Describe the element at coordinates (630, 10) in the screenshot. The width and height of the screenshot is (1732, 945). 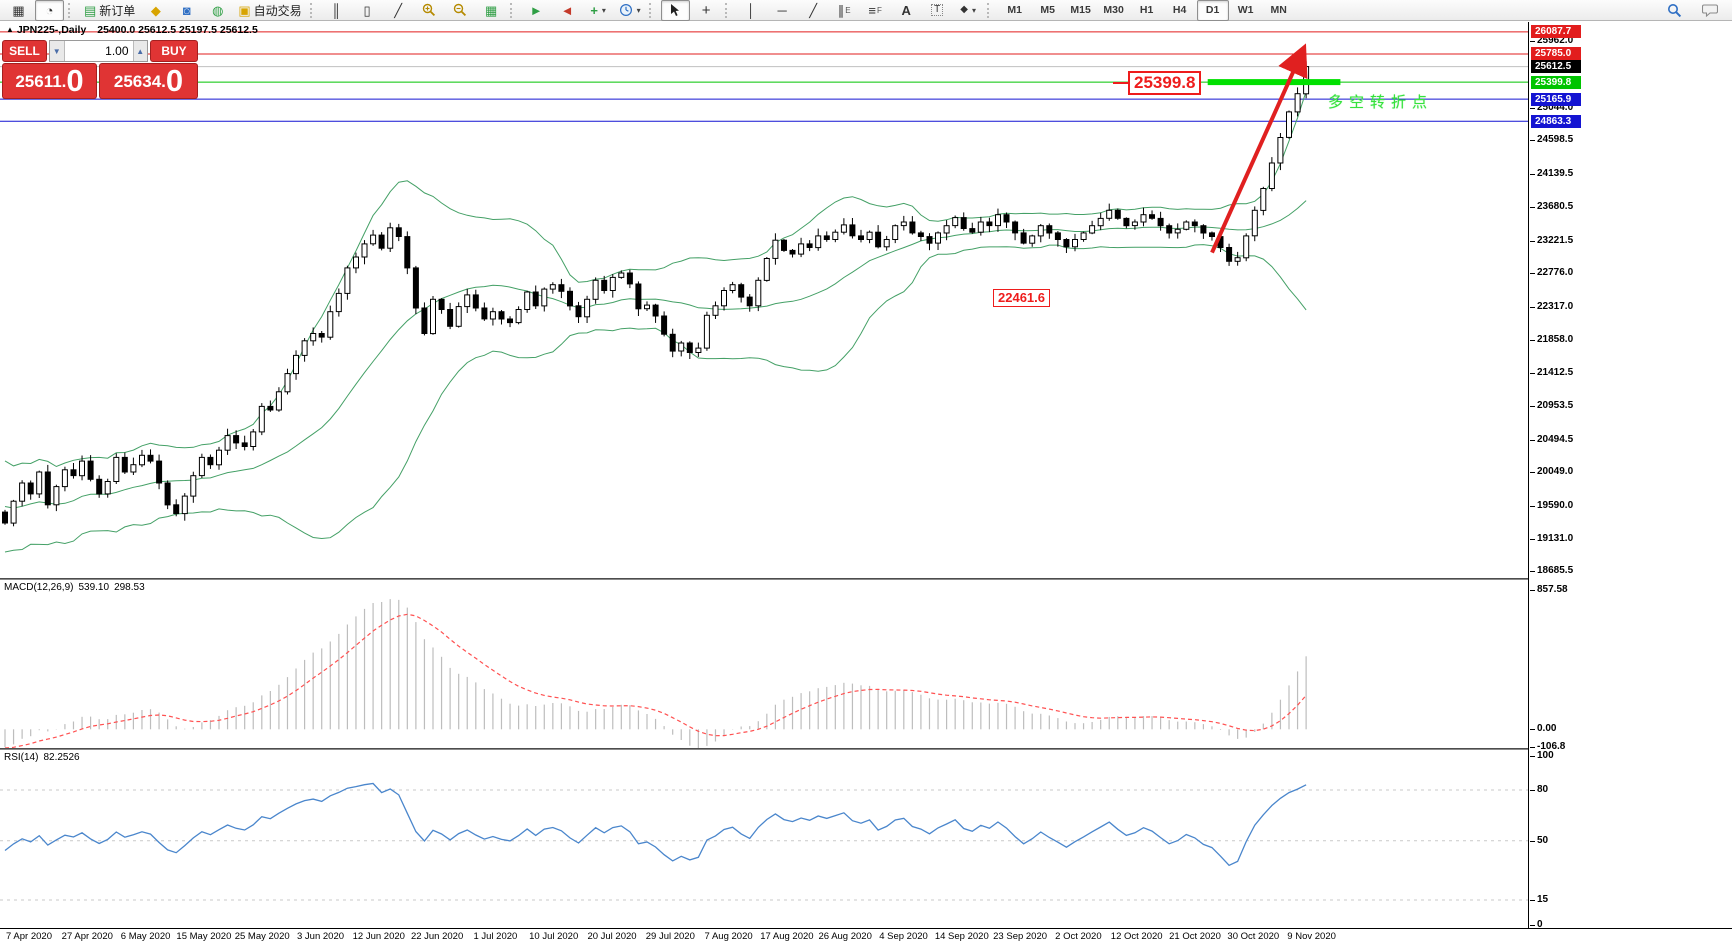
I see `periods-button: ▾` at that location.